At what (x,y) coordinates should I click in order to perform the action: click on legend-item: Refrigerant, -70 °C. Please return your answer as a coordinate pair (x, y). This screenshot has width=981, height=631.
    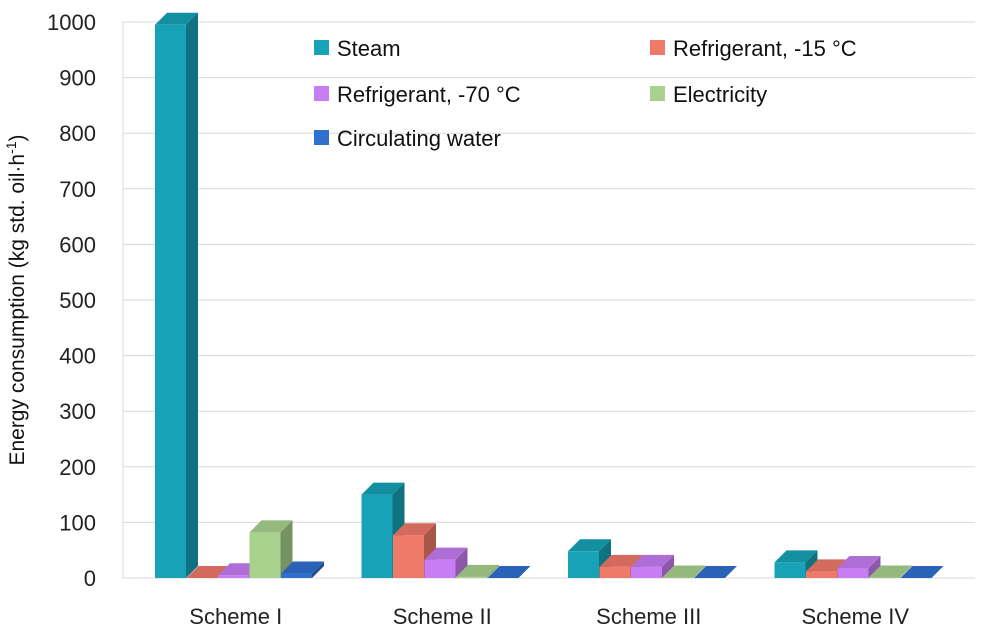
    Looking at the image, I should click on (417, 94).